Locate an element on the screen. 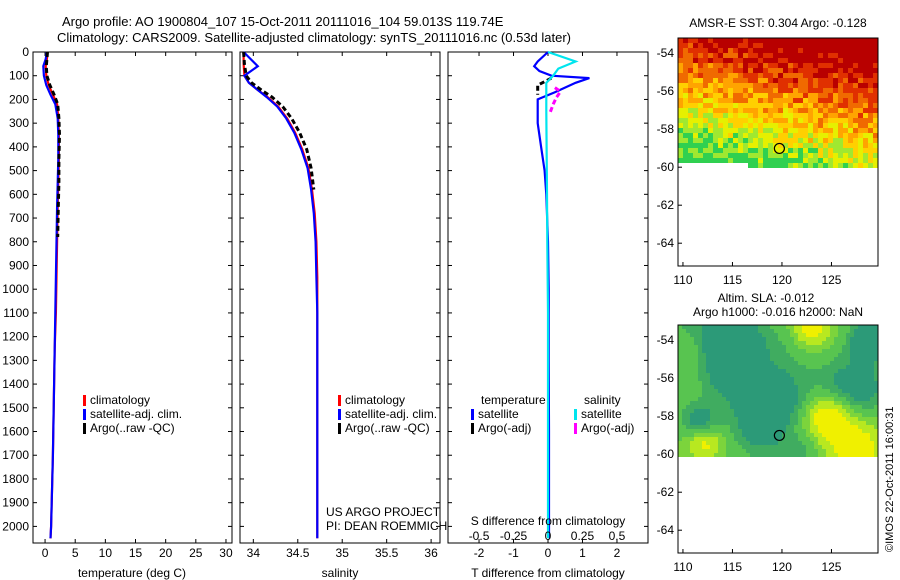 The height and width of the screenshot is (580, 900). x-tick-label: -2 is located at coordinates (479, 553).